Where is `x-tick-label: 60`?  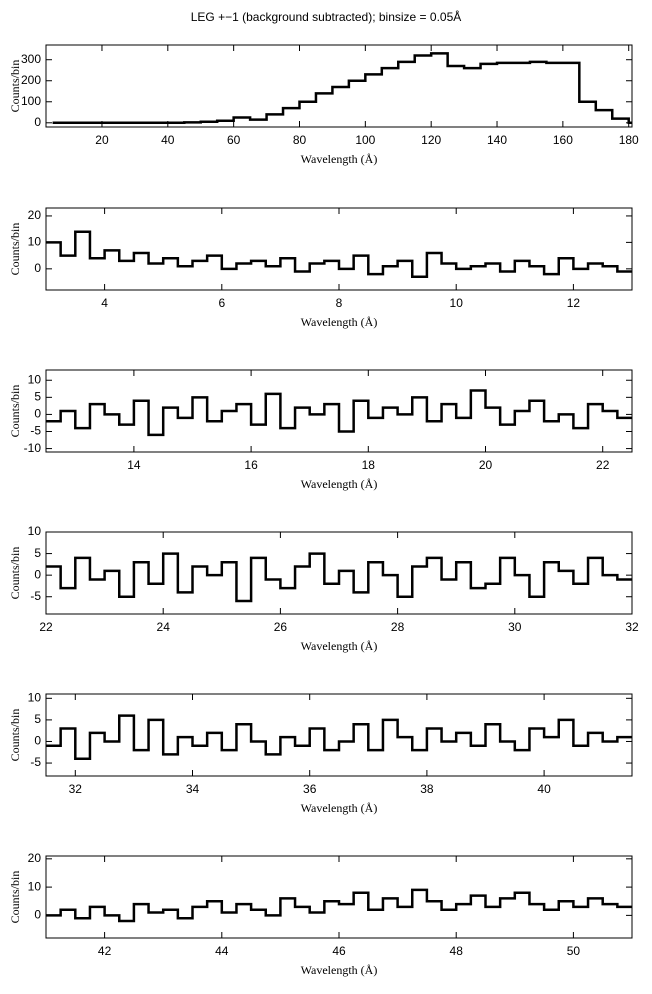
x-tick-label: 60 is located at coordinates (234, 140).